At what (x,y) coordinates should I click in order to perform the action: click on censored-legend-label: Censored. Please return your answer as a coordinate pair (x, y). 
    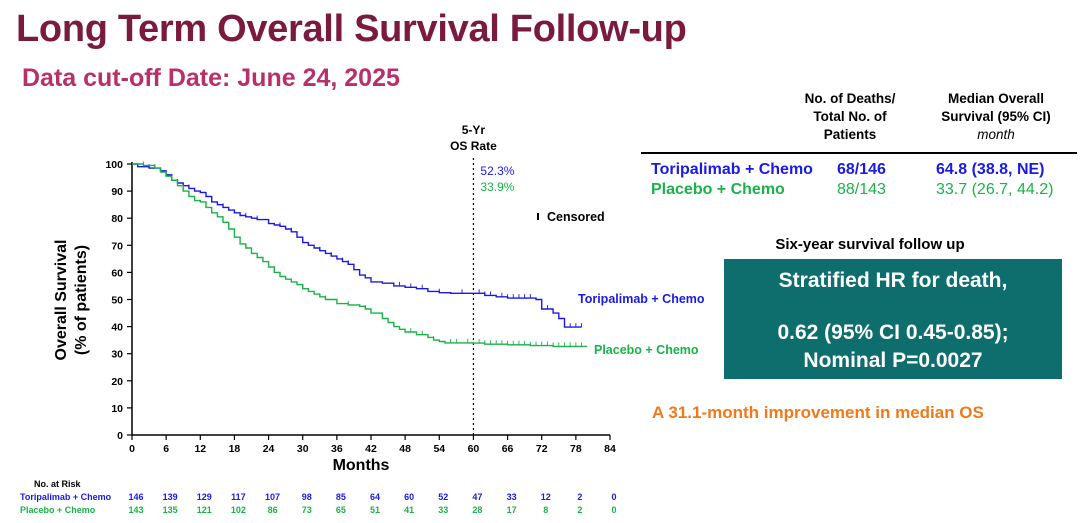
    Looking at the image, I should click on (576, 217).